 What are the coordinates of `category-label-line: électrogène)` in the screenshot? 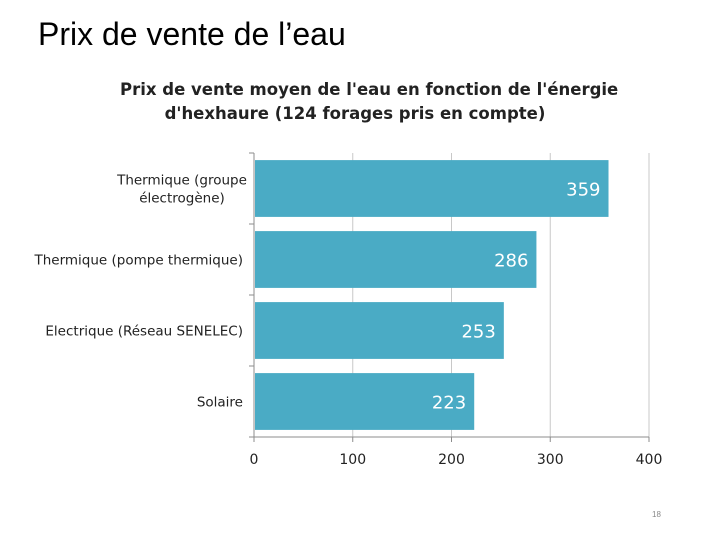 It's located at (182, 199).